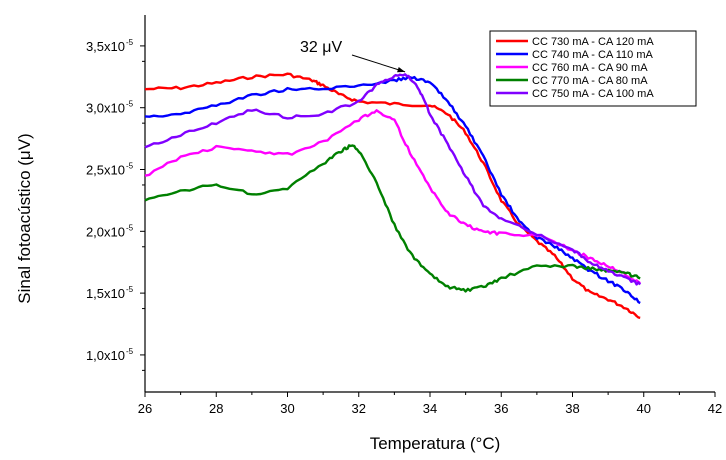 The height and width of the screenshot is (460, 726). What do you see at coordinates (435, 443) in the screenshot?
I see `x-axis-title: Temperatura (°C)` at bounding box center [435, 443].